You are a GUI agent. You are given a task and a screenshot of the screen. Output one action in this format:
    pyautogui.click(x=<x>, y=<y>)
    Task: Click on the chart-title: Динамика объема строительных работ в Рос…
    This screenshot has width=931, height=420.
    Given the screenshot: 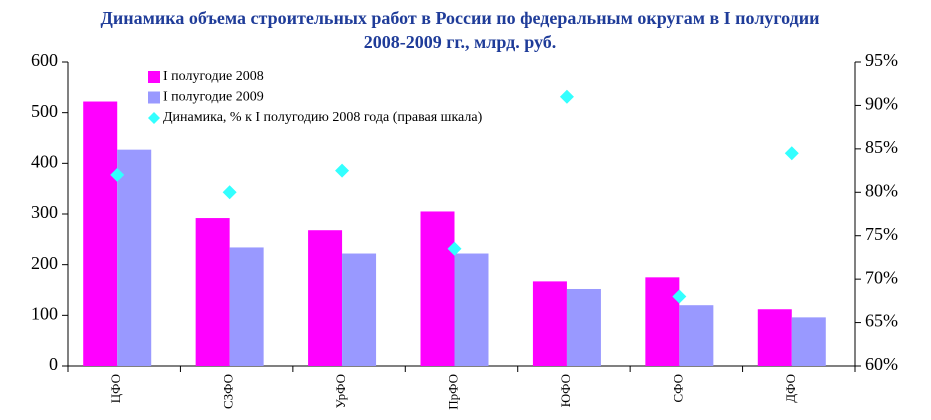 What is the action you would take?
    pyautogui.click(x=460, y=30)
    